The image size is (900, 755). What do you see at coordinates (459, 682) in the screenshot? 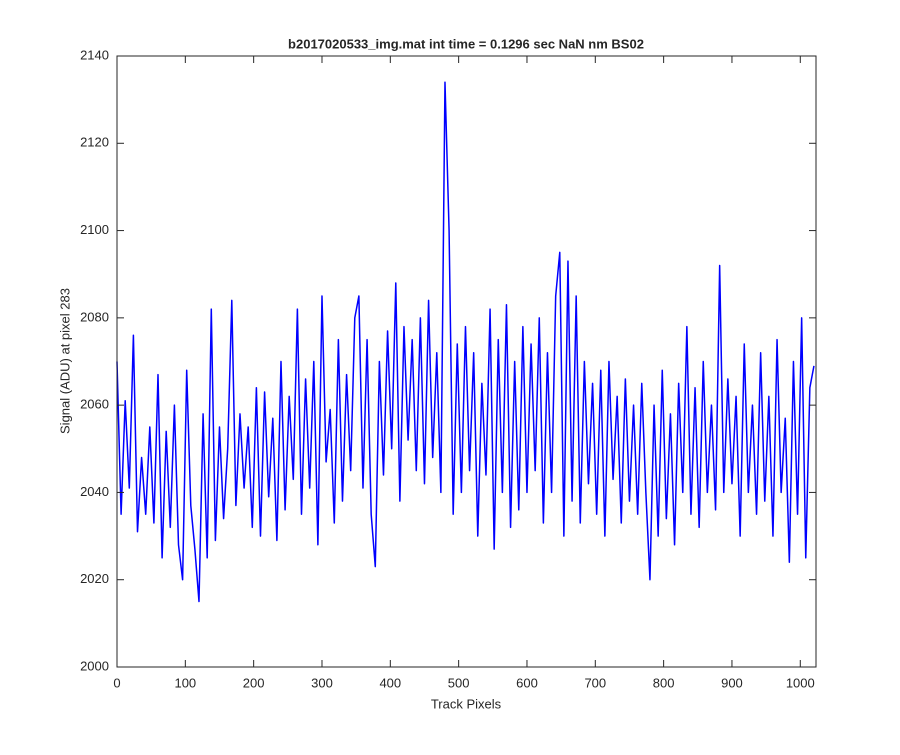
I see `x-tick-label: 500` at bounding box center [459, 682].